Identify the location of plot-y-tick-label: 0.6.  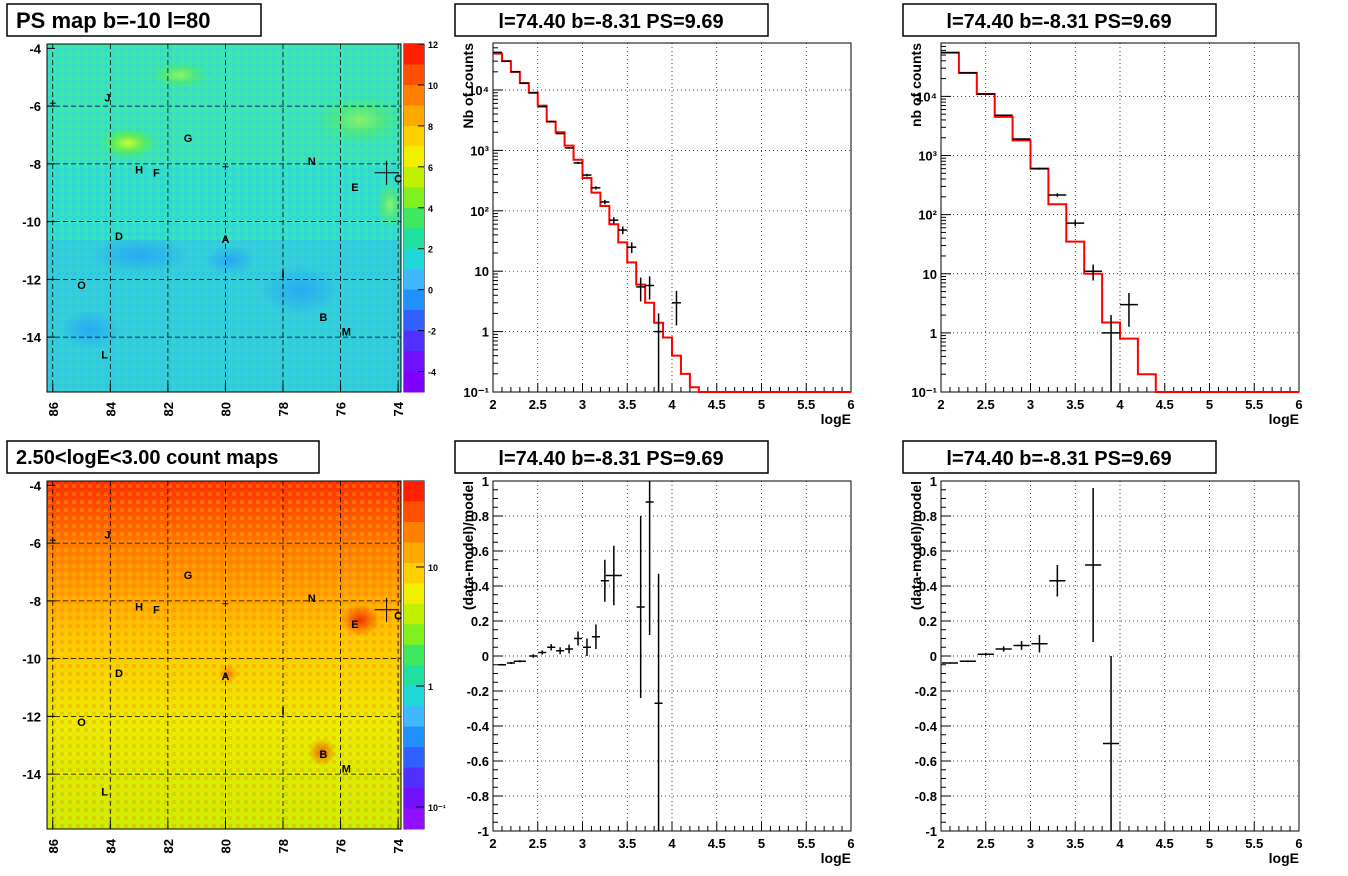
(480, 551).